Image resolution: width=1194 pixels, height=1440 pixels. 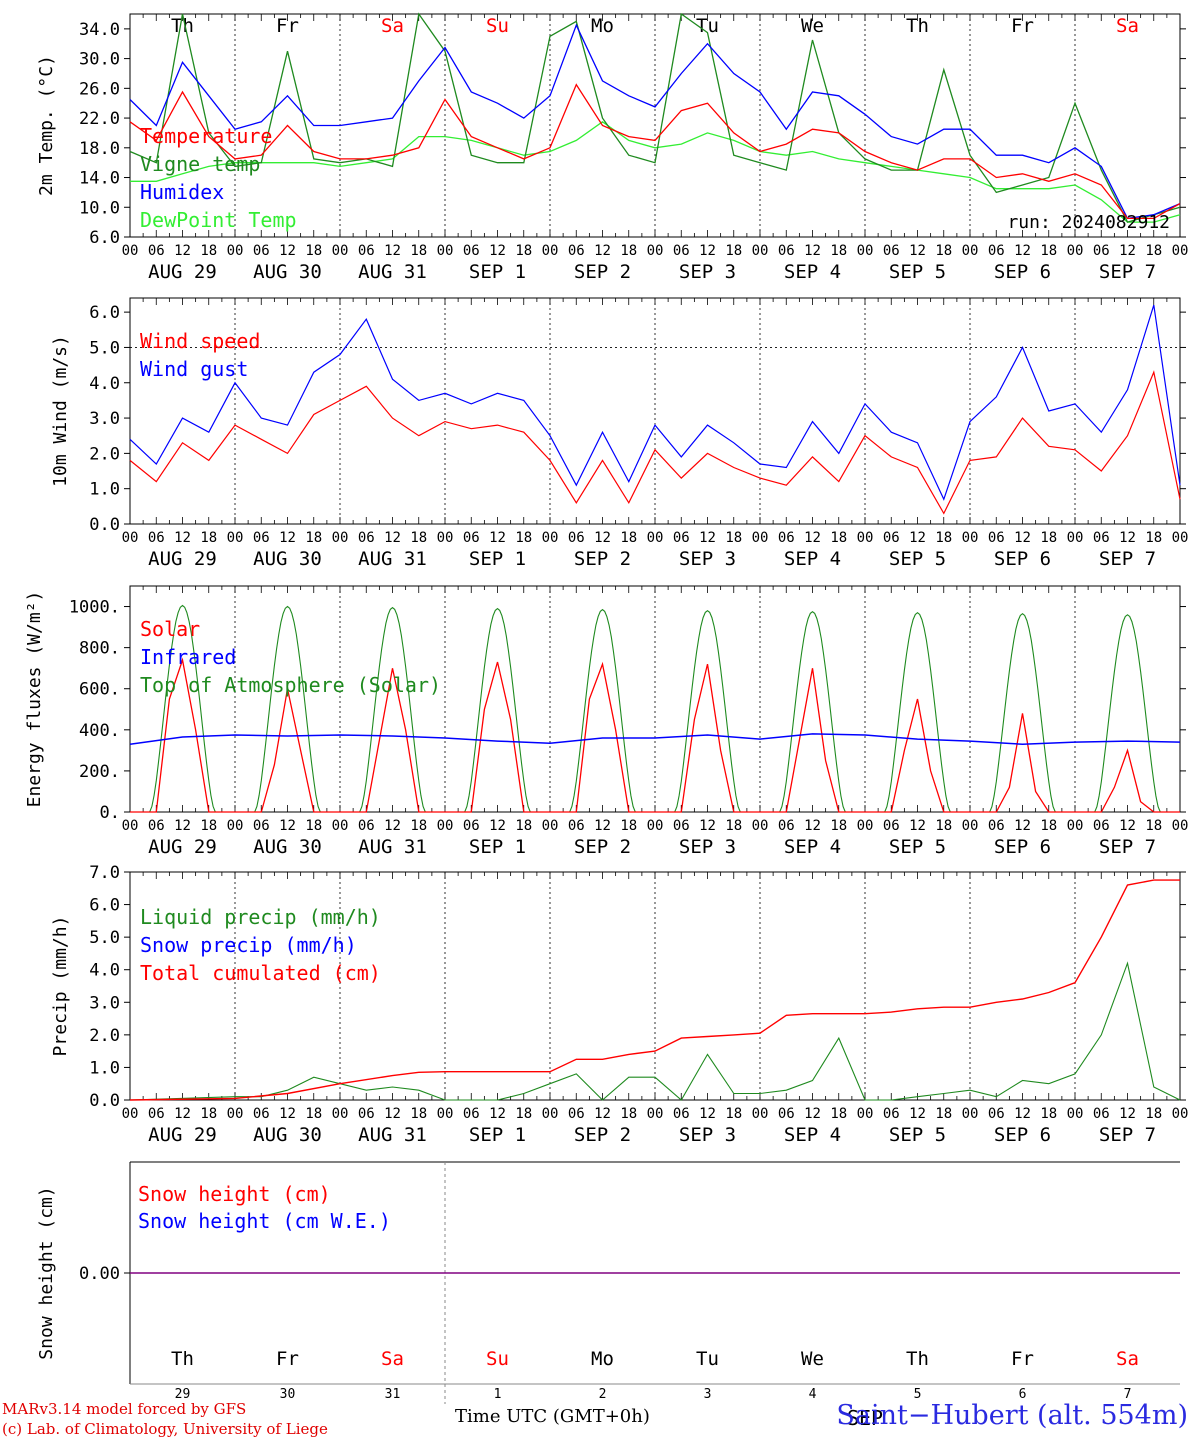 What do you see at coordinates (99, 30) in the screenshot?
I see `y-tick-label: 34.0` at bounding box center [99, 30].